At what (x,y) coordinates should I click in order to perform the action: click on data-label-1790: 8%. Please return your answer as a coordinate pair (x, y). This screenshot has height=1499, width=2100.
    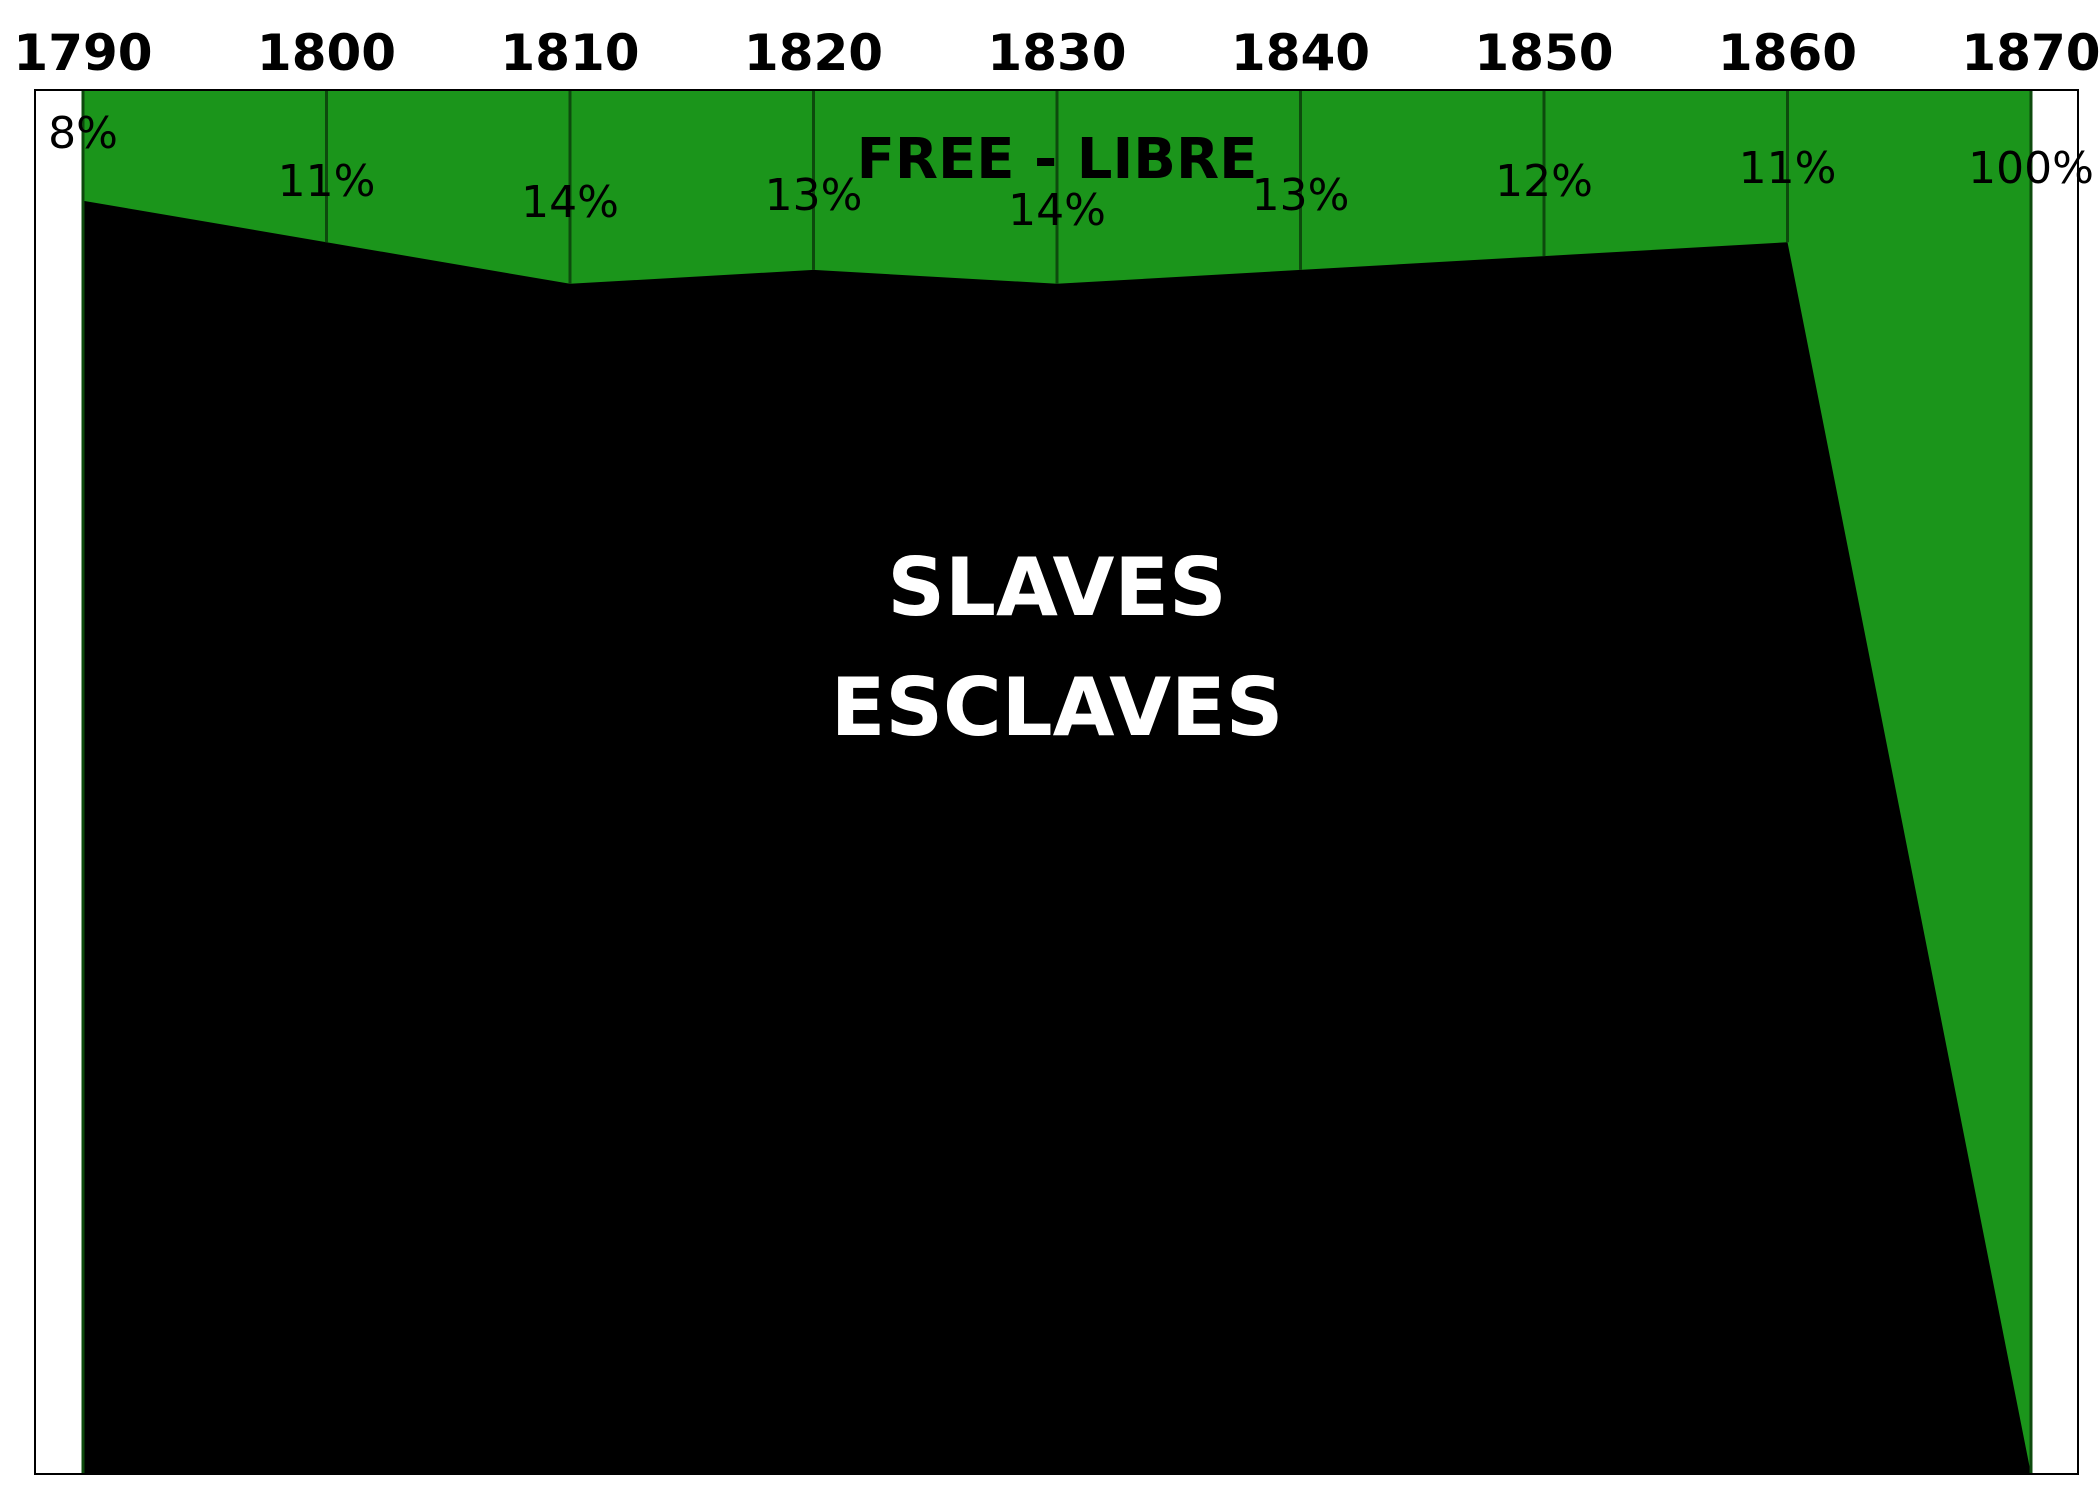
    Looking at the image, I should click on (83, 133).